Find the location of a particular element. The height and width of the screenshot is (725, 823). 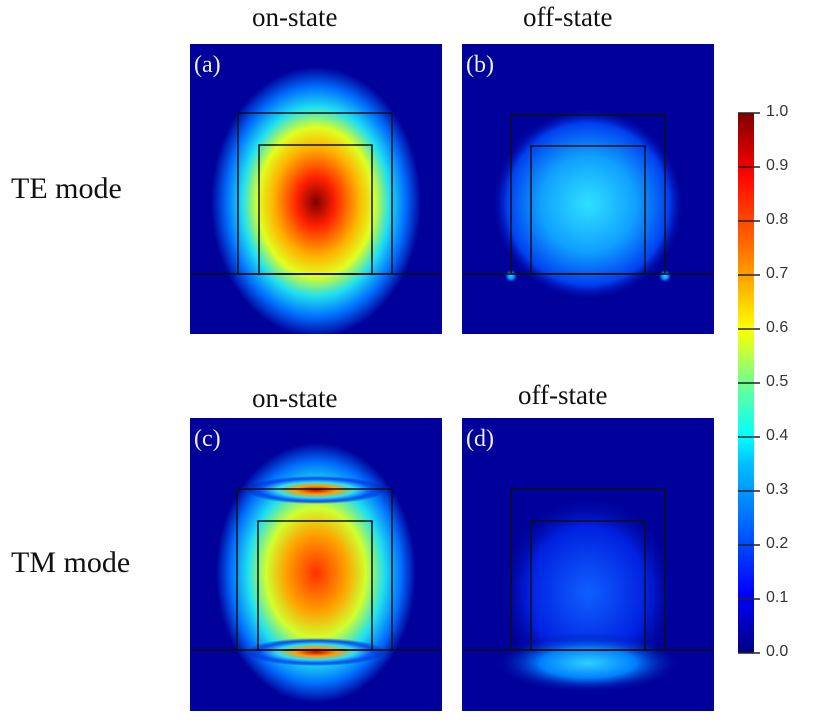

column-header-a: on-state is located at coordinates (295, 17).